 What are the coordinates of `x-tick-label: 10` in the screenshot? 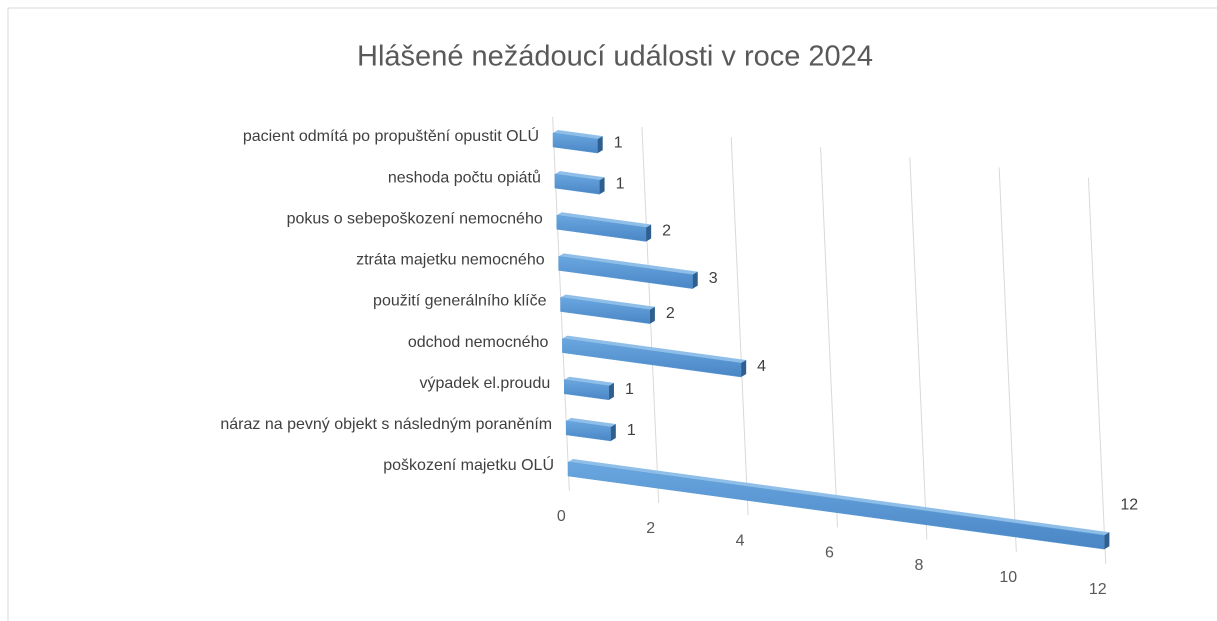 It's located at (1008, 577).